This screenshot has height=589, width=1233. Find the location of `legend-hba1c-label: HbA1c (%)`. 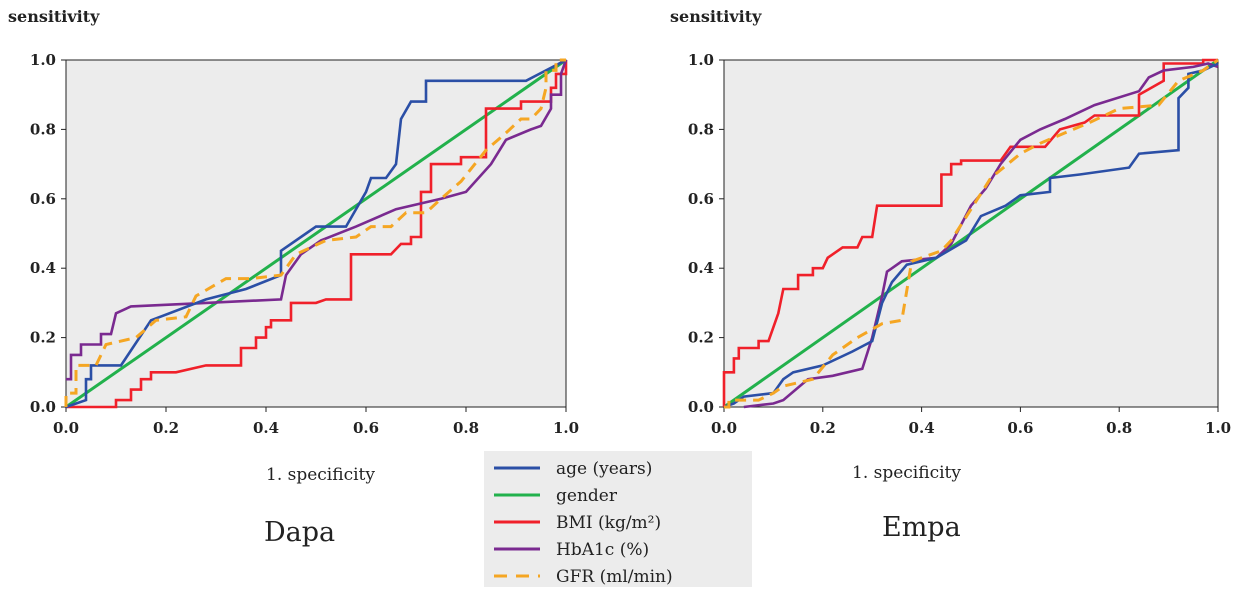

legend-hba1c-label: HbA1c (%) is located at coordinates (602, 550).